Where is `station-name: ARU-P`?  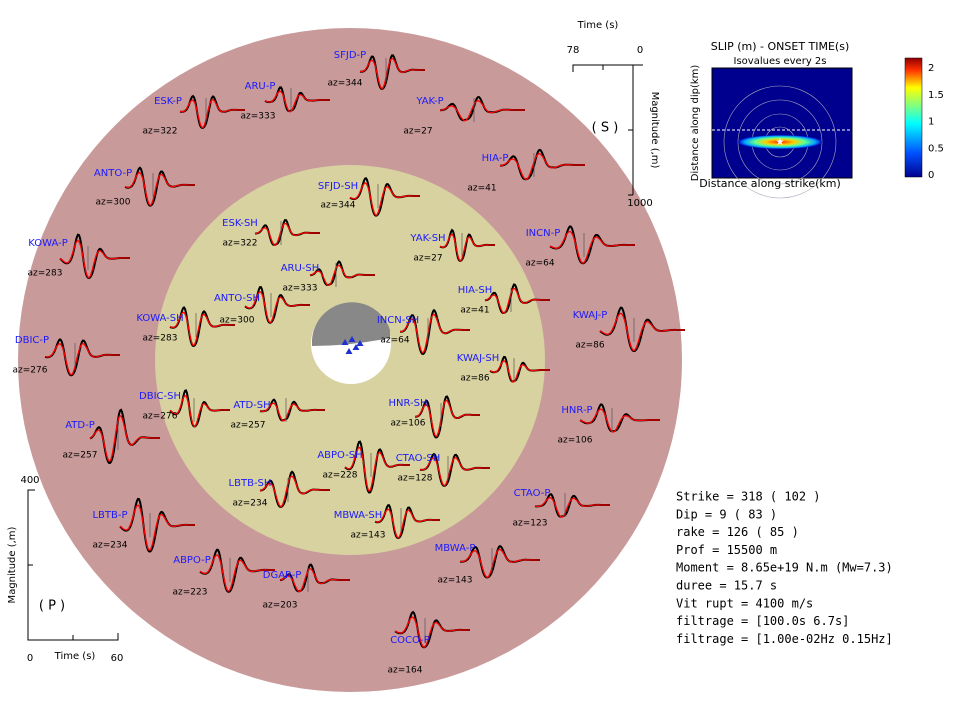
station-name: ARU-P is located at coordinates (260, 86).